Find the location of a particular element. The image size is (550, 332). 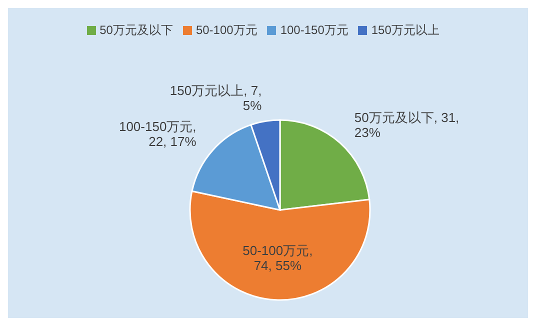

data-label: 150万元以上, 7, 5% is located at coordinates (216, 98).